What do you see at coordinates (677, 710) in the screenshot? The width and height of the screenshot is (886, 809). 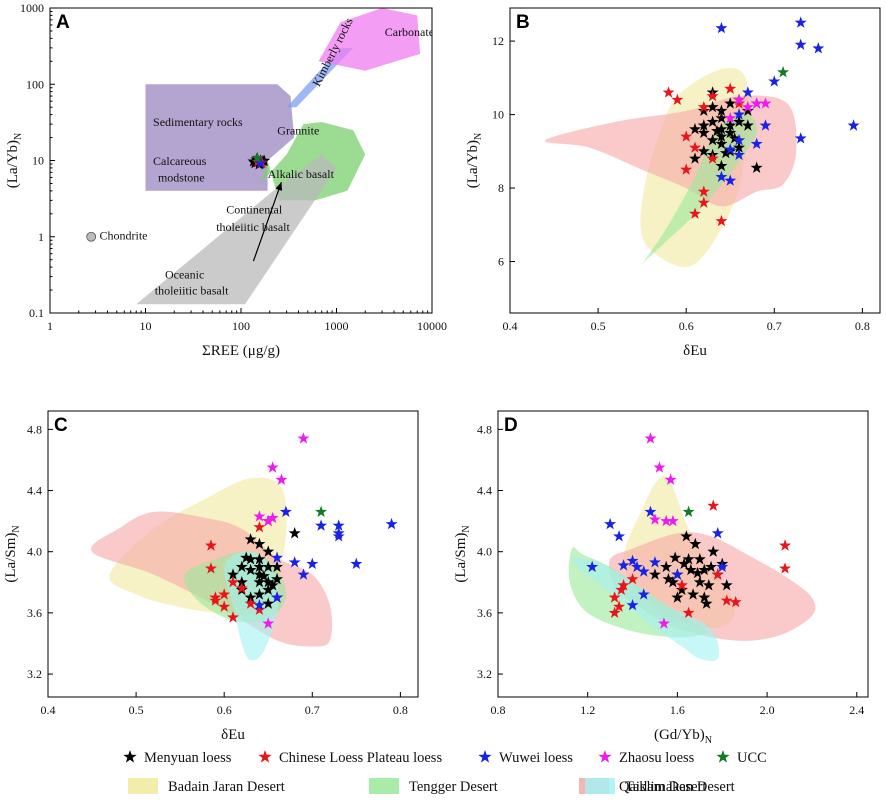 I see `x-tick-label: 1.6` at bounding box center [677, 710].